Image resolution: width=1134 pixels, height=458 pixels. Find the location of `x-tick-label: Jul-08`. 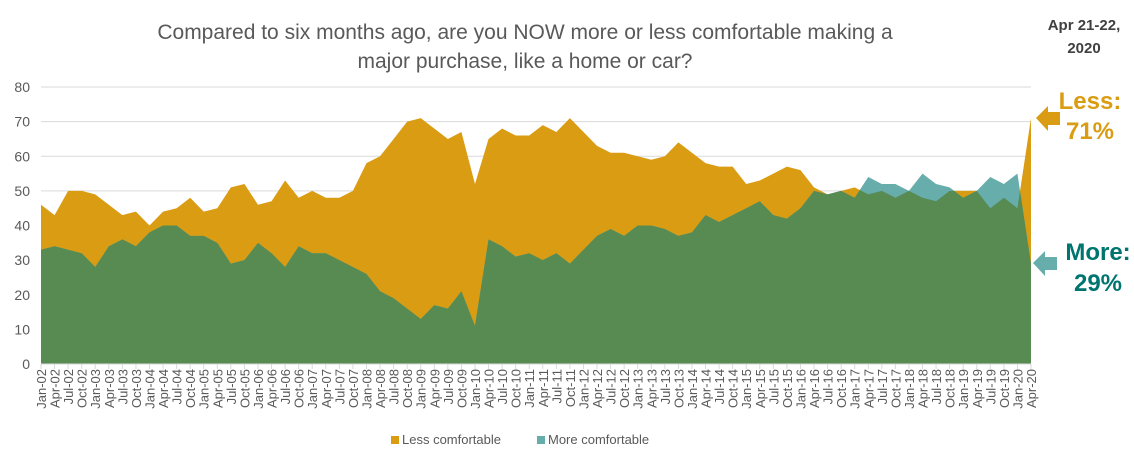

x-tick-label: Jul-08 is located at coordinates (394, 386).